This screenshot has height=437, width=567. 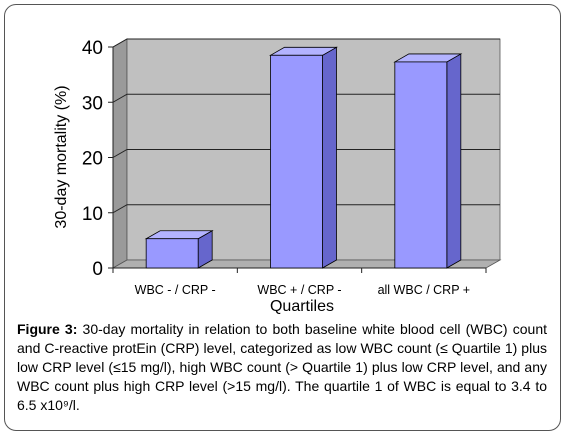 I want to click on y-tick-label: 30, so click(x=92, y=103).